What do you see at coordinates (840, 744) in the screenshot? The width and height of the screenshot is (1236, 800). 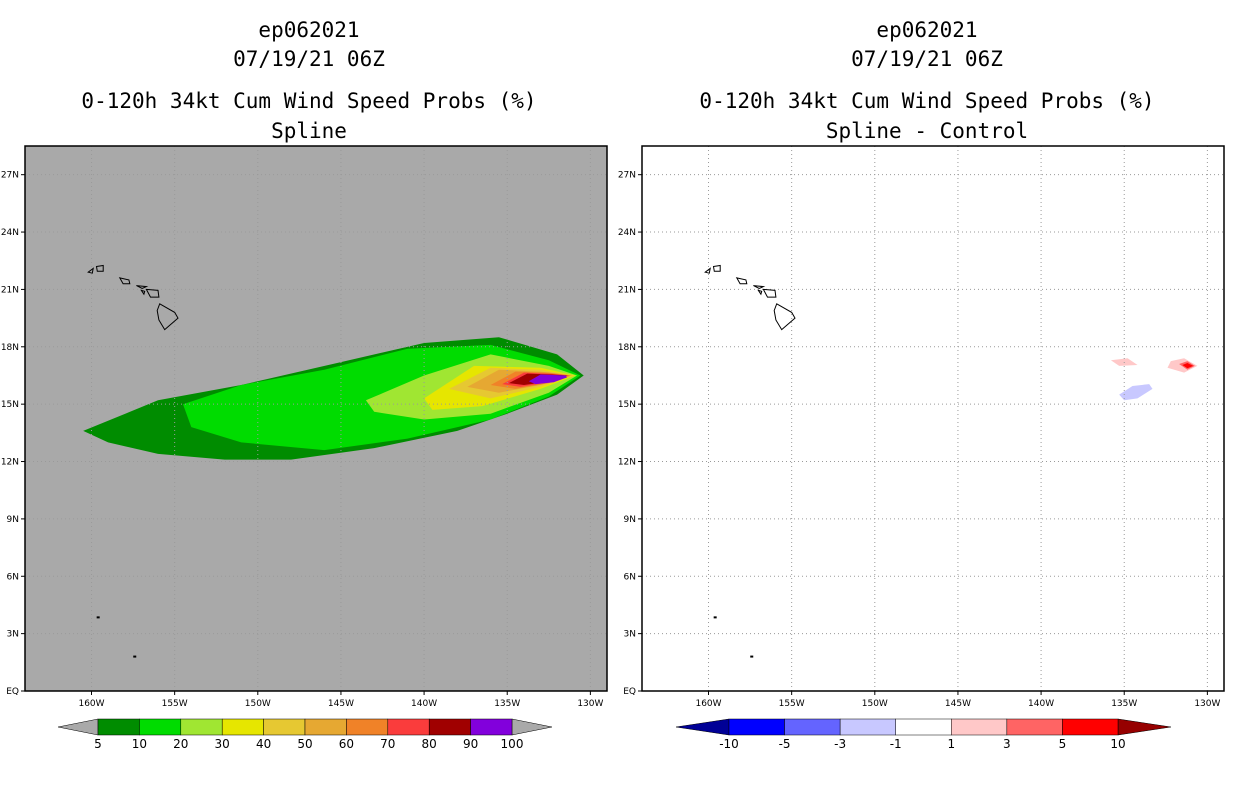 I see `colorbar-label: -3` at bounding box center [840, 744].